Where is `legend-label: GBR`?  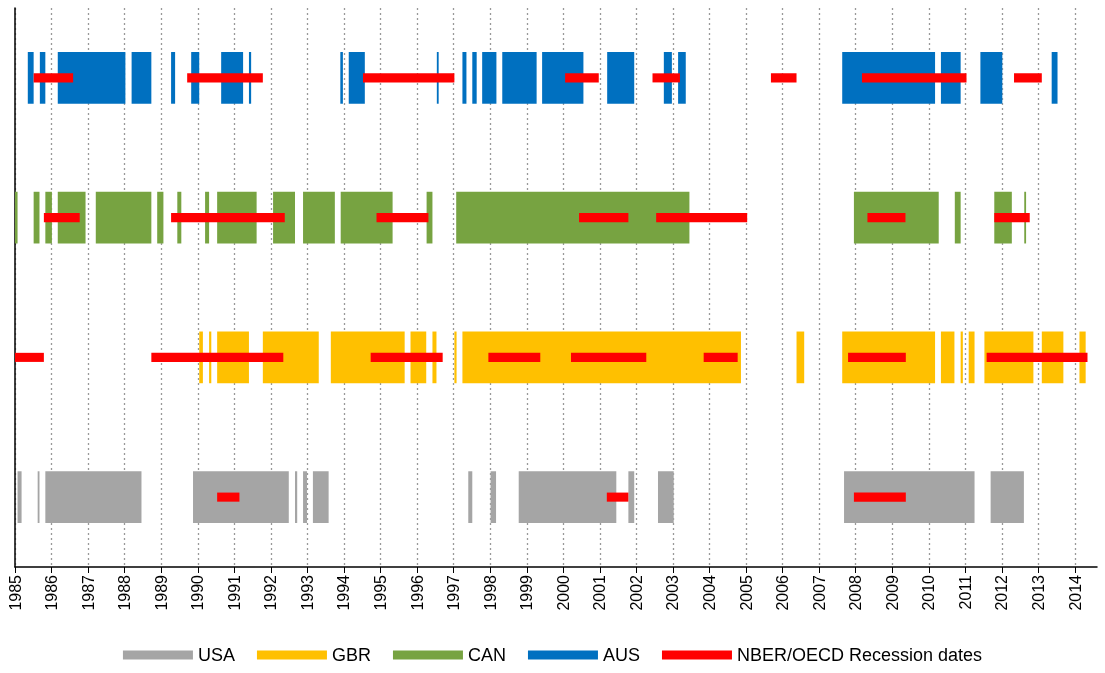
legend-label: GBR is located at coordinates (351, 655).